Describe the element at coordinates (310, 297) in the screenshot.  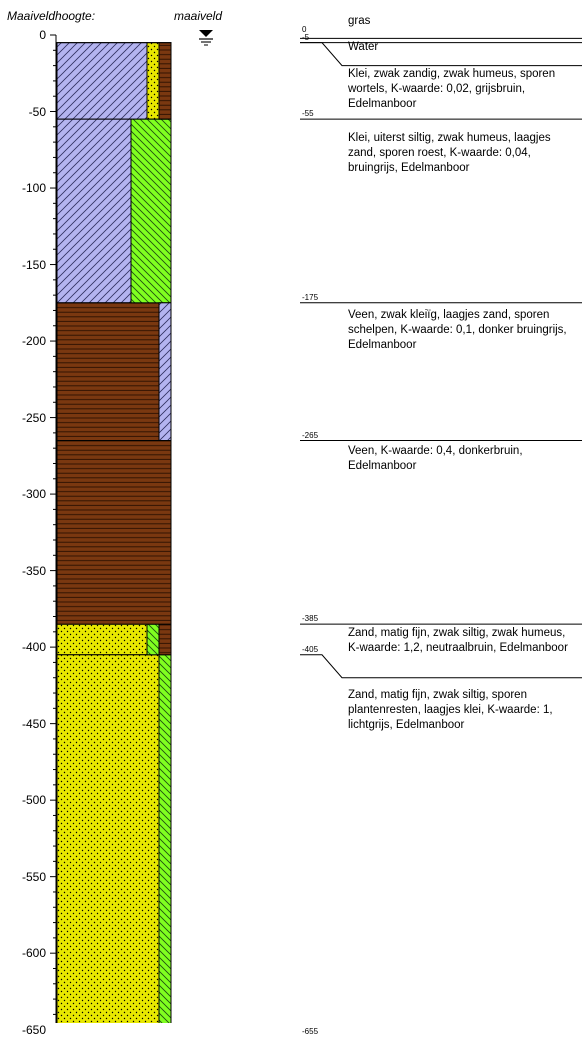
I see `marker-depth-label: -175` at that location.